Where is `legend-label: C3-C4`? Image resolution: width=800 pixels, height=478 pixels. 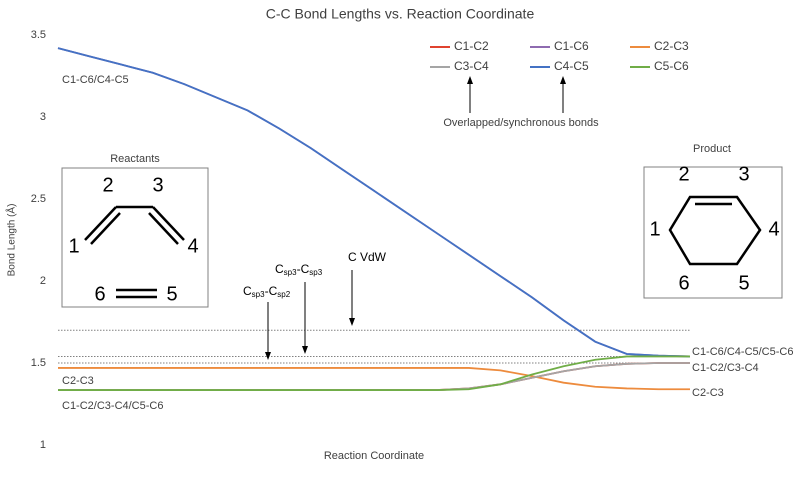 legend-label: C3-C4 is located at coordinates (471, 66).